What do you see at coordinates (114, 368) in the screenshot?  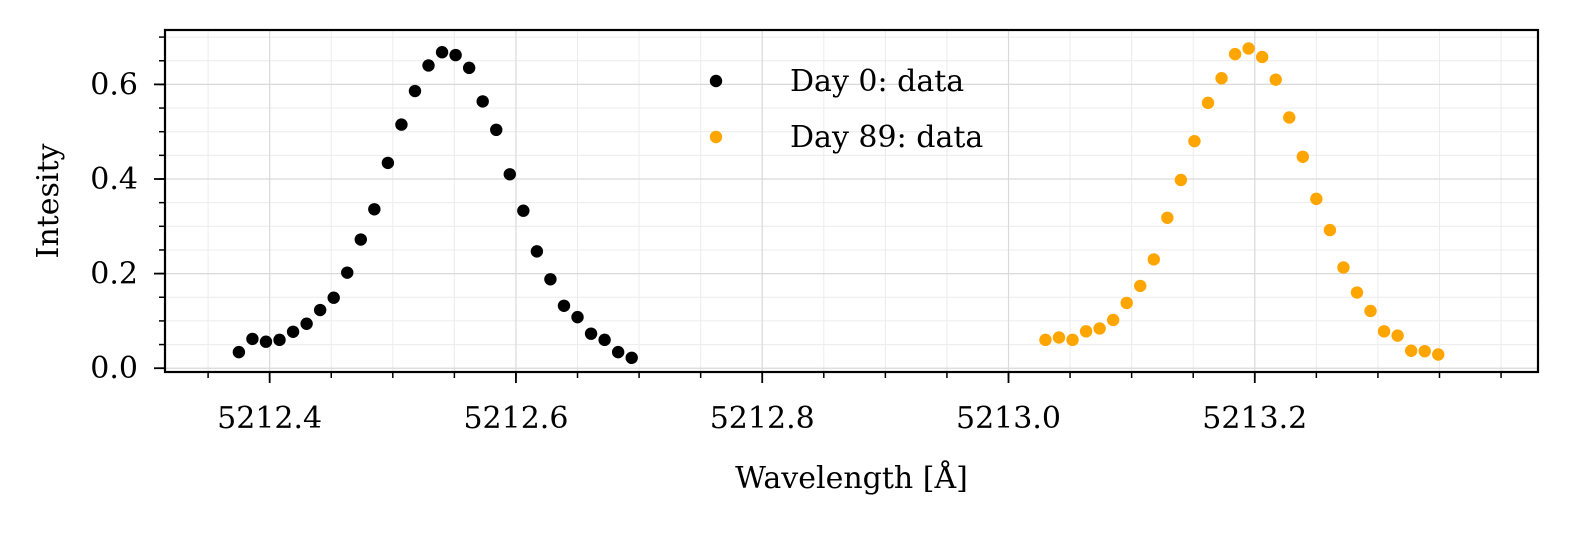 I see `y-tick-label: 0.0` at bounding box center [114, 368].